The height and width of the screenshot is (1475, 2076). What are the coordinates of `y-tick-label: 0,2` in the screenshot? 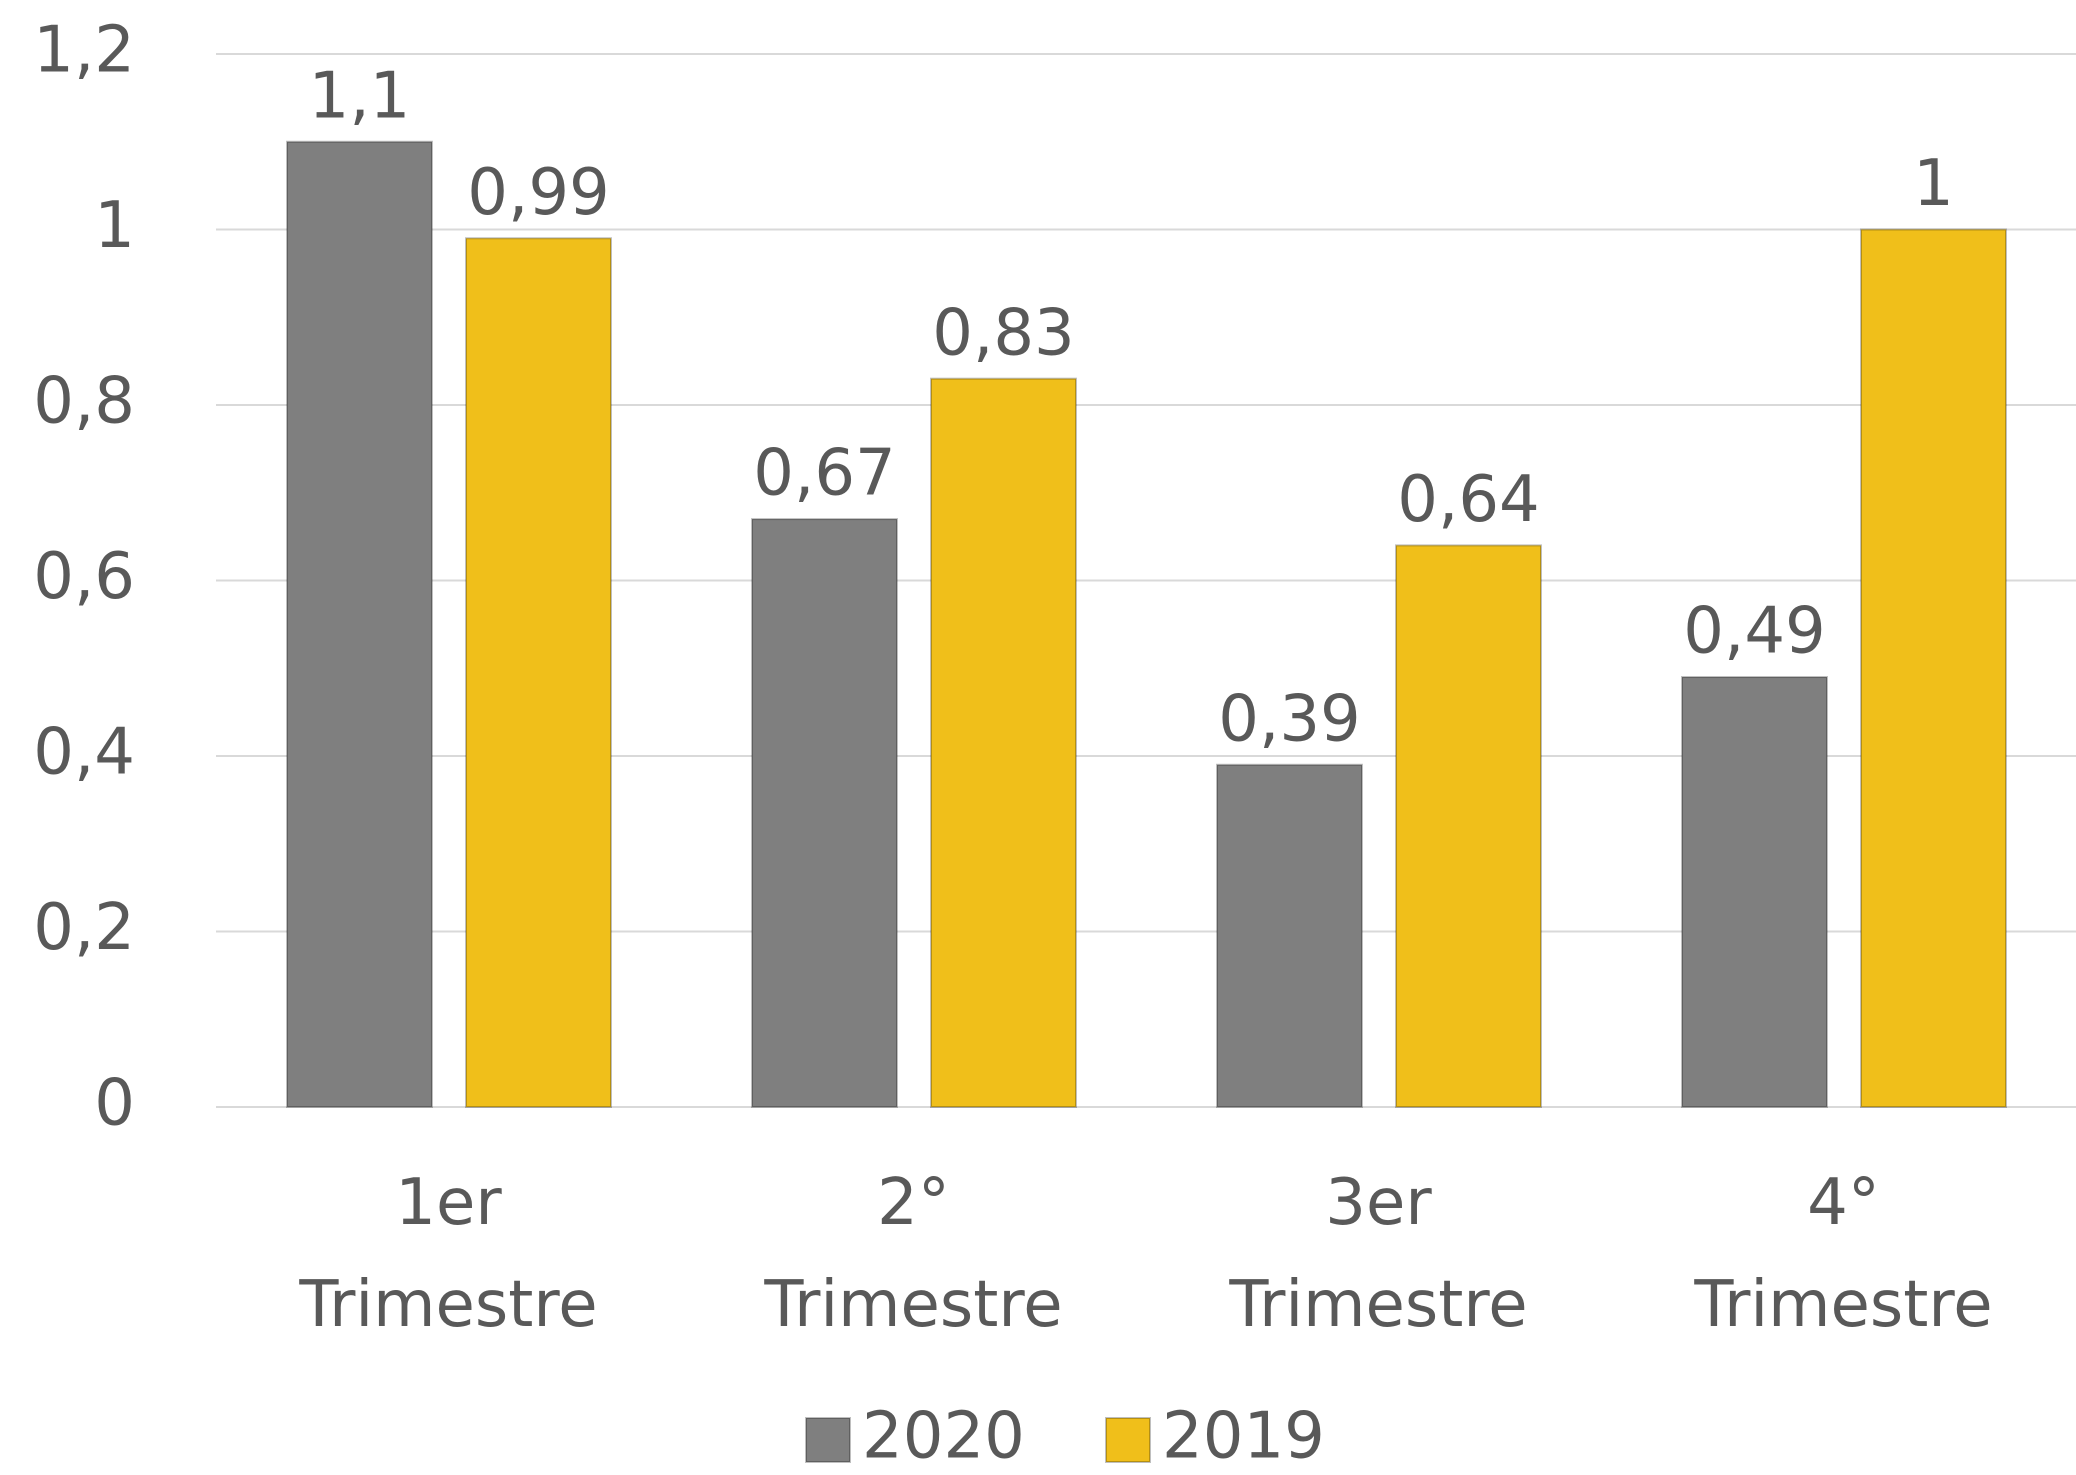 It's located at (84, 928).